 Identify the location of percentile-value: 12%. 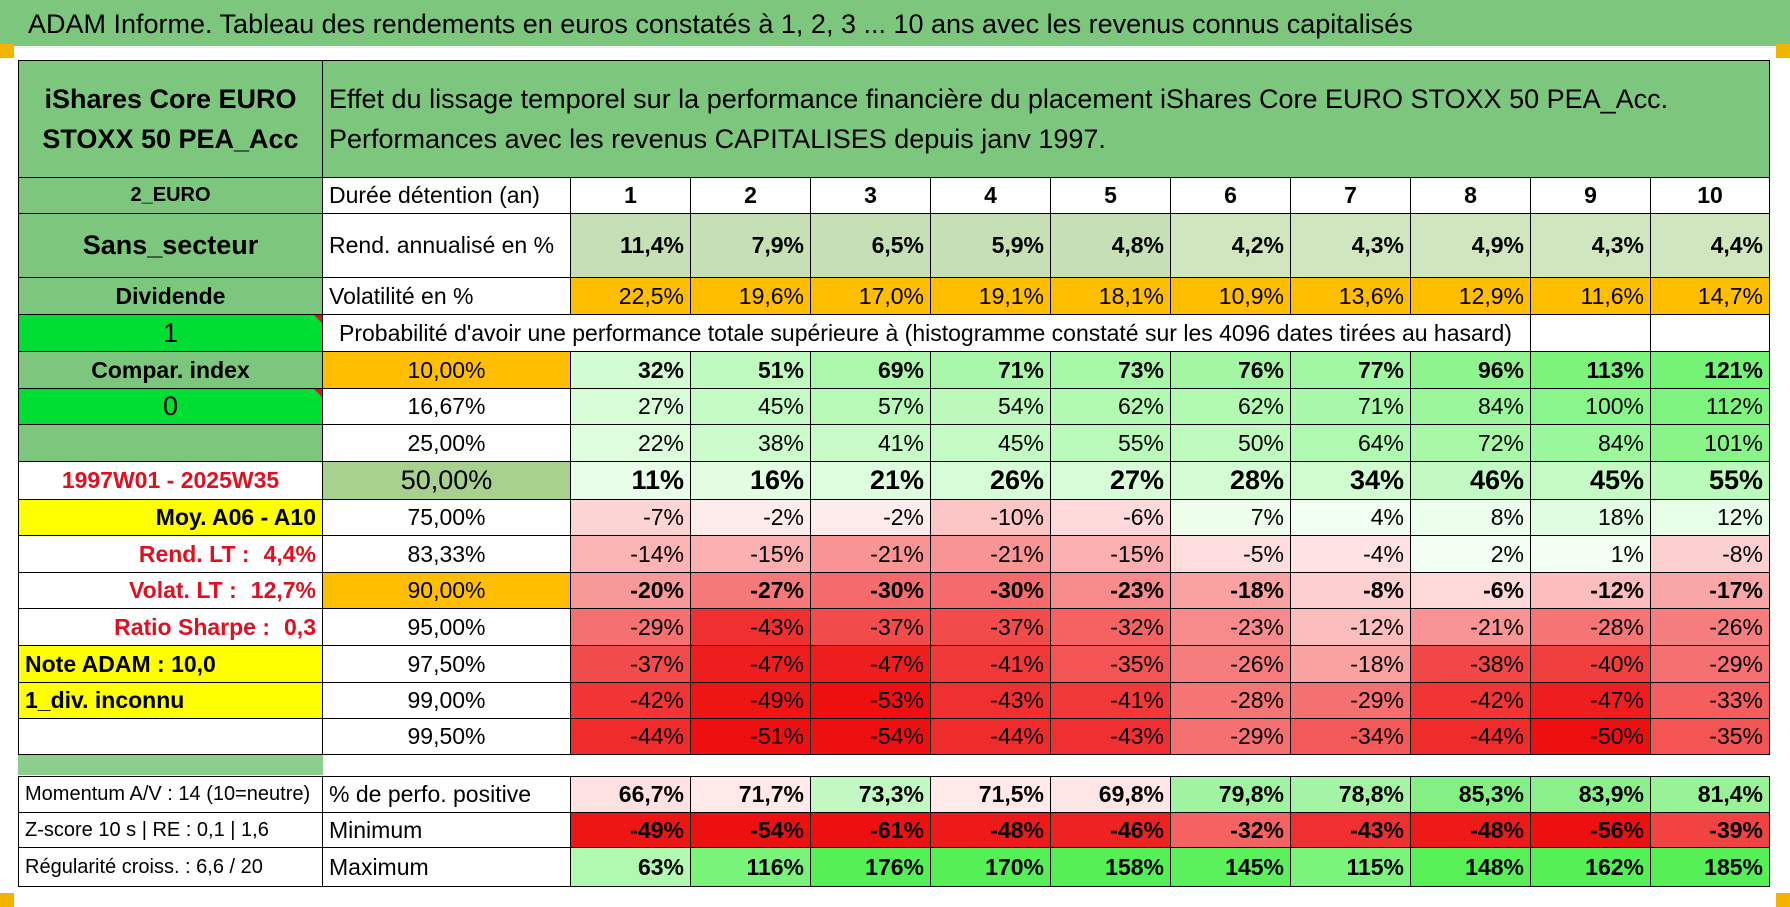
(1710, 518).